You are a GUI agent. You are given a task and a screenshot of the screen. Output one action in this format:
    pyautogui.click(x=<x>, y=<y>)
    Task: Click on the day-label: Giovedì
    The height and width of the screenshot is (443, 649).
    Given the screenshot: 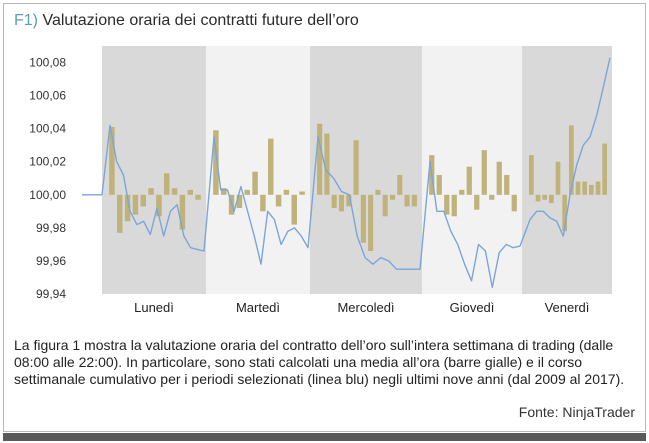 What is the action you would take?
    pyautogui.click(x=472, y=307)
    